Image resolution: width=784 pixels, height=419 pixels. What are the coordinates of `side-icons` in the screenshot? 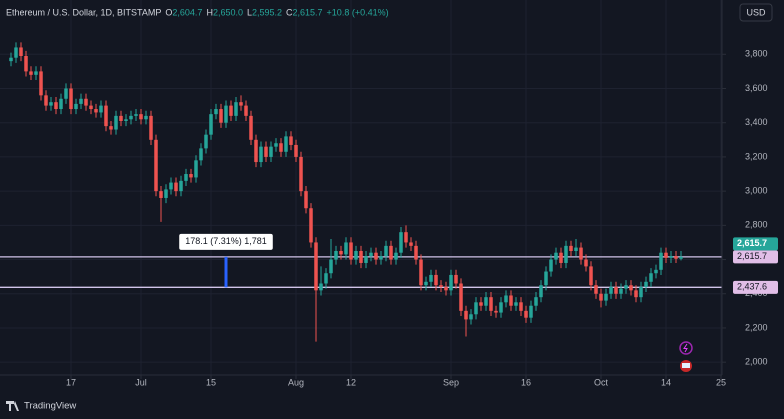 It's located at (686, 356).